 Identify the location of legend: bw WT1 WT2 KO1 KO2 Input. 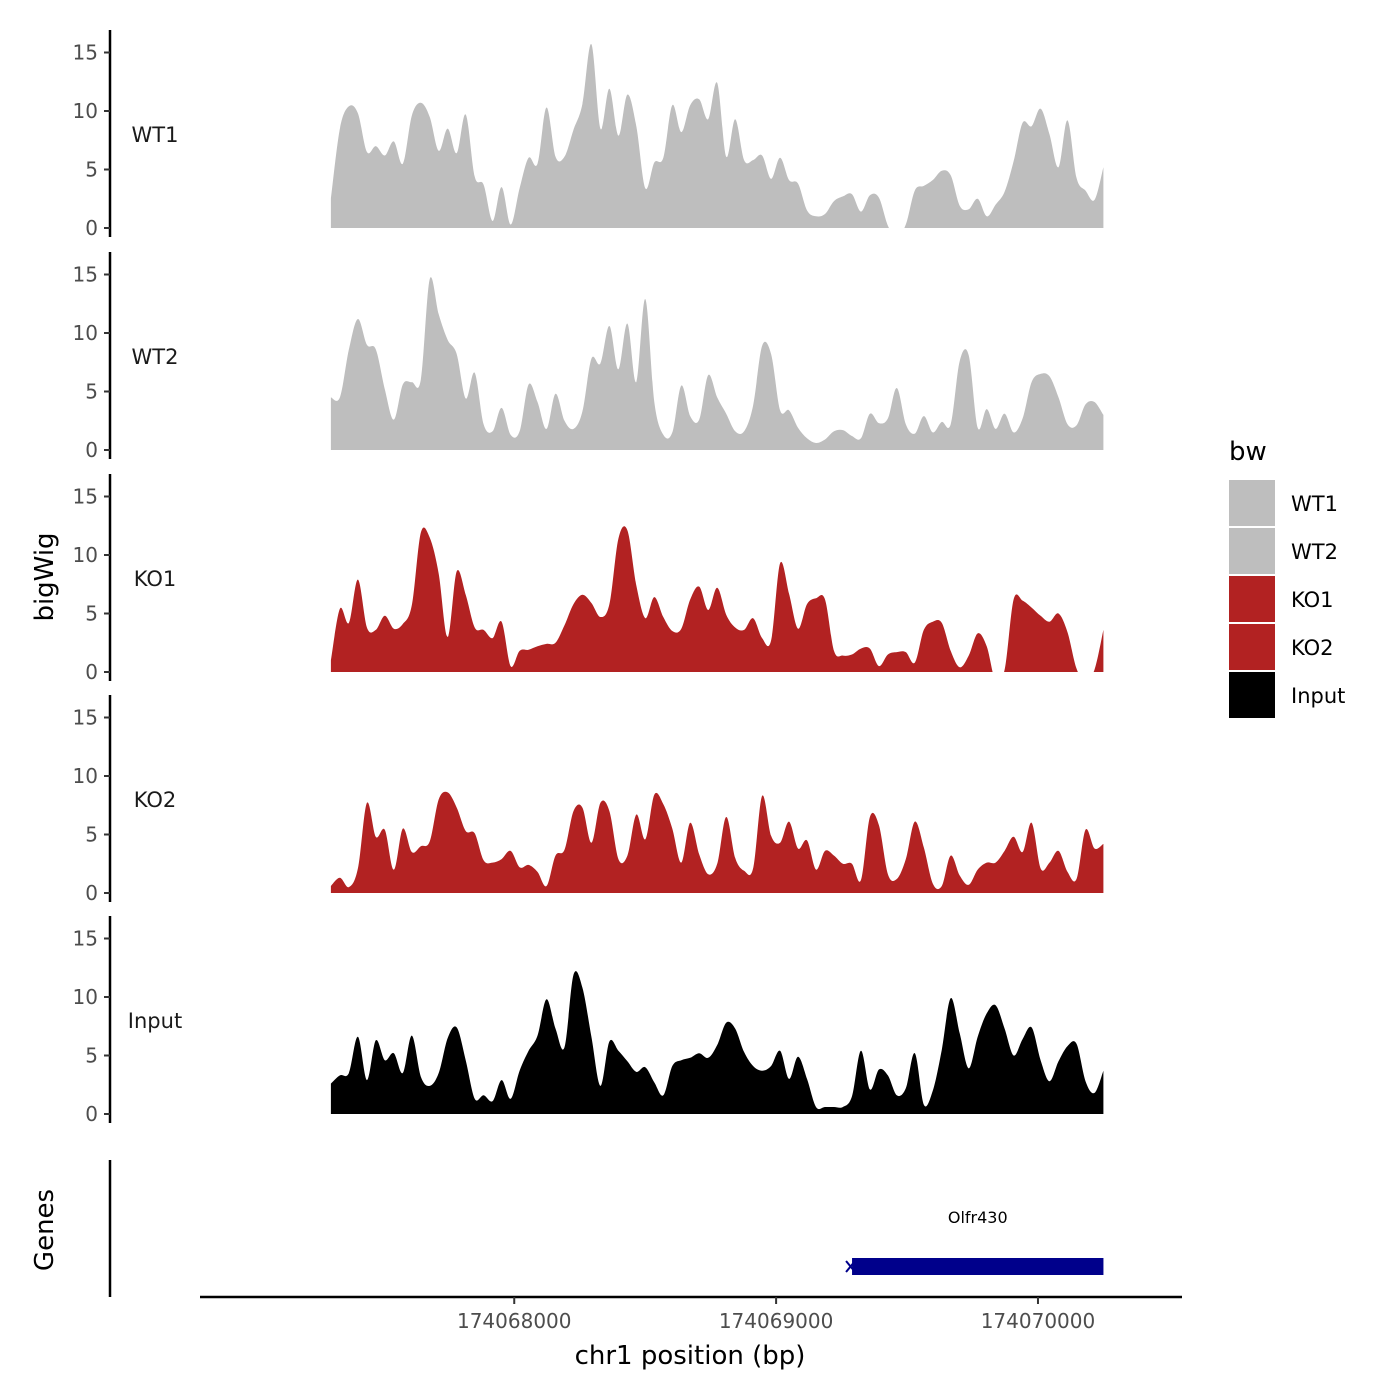
(1287, 577).